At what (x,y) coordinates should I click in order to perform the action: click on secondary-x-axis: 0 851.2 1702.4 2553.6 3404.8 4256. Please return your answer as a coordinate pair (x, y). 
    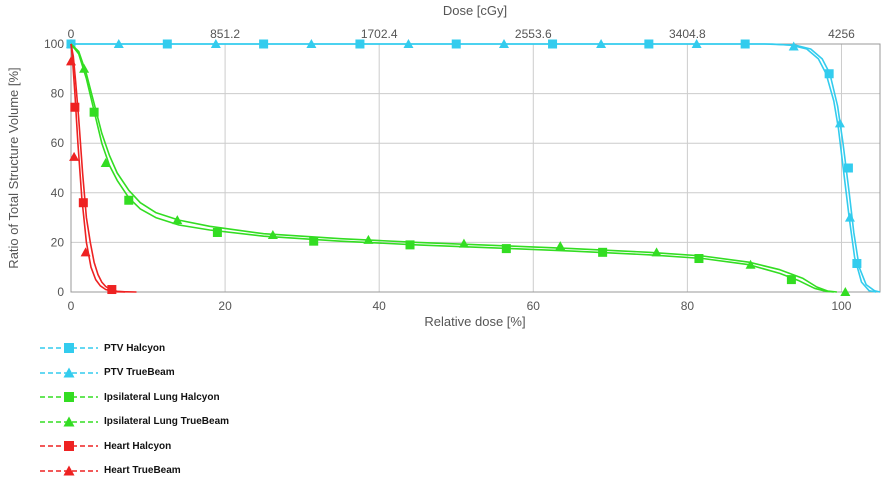
    Looking at the image, I should click on (461, 34).